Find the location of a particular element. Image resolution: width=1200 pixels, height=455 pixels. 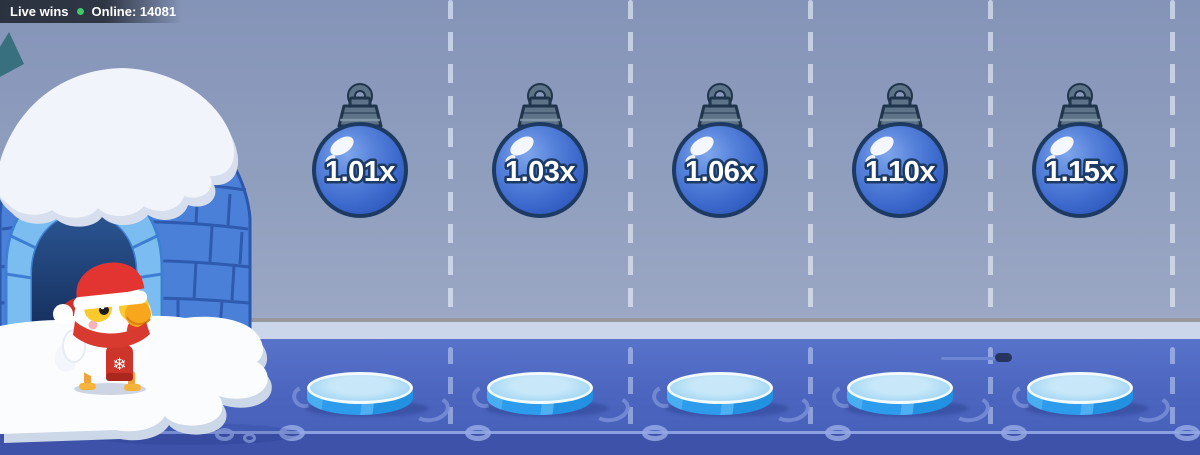

live-wins-bar: Live wins Online: 14081 is located at coordinates (91, 11).